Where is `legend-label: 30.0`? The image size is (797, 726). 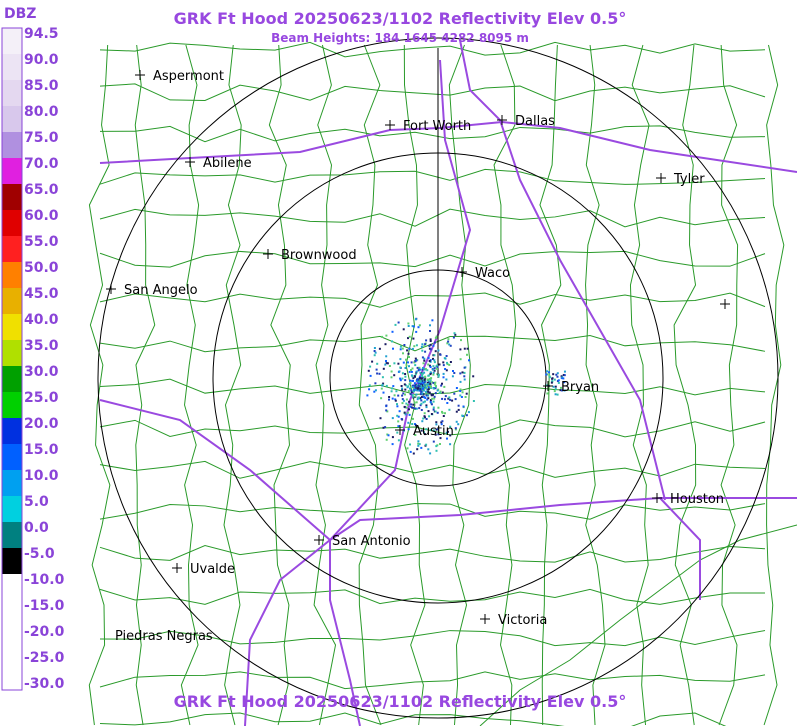
legend-label: 30.0 is located at coordinates (41, 372).